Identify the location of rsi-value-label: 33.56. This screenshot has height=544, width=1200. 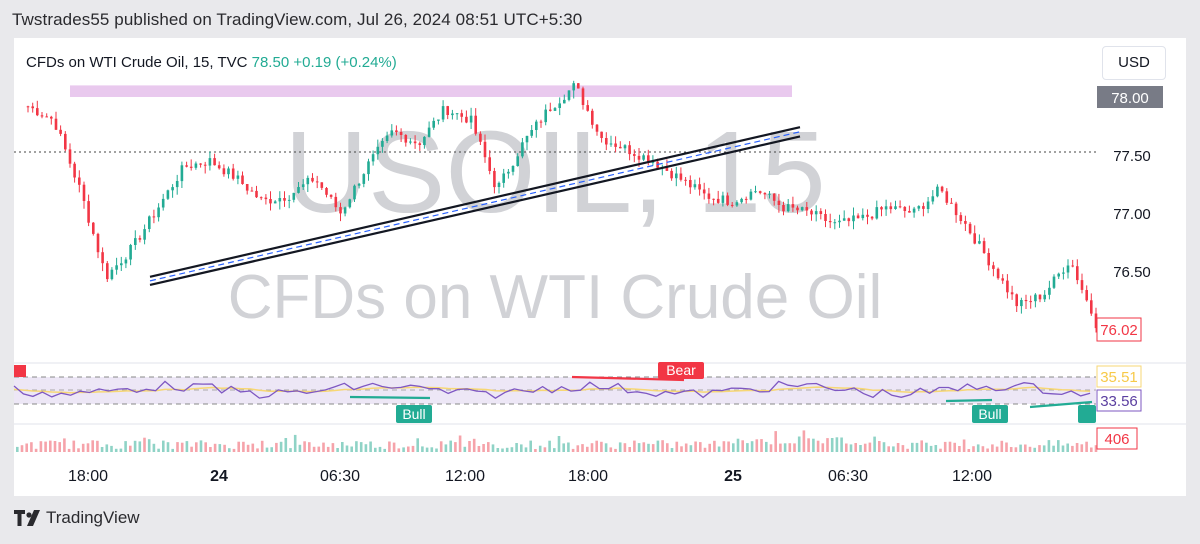
(1119, 400).